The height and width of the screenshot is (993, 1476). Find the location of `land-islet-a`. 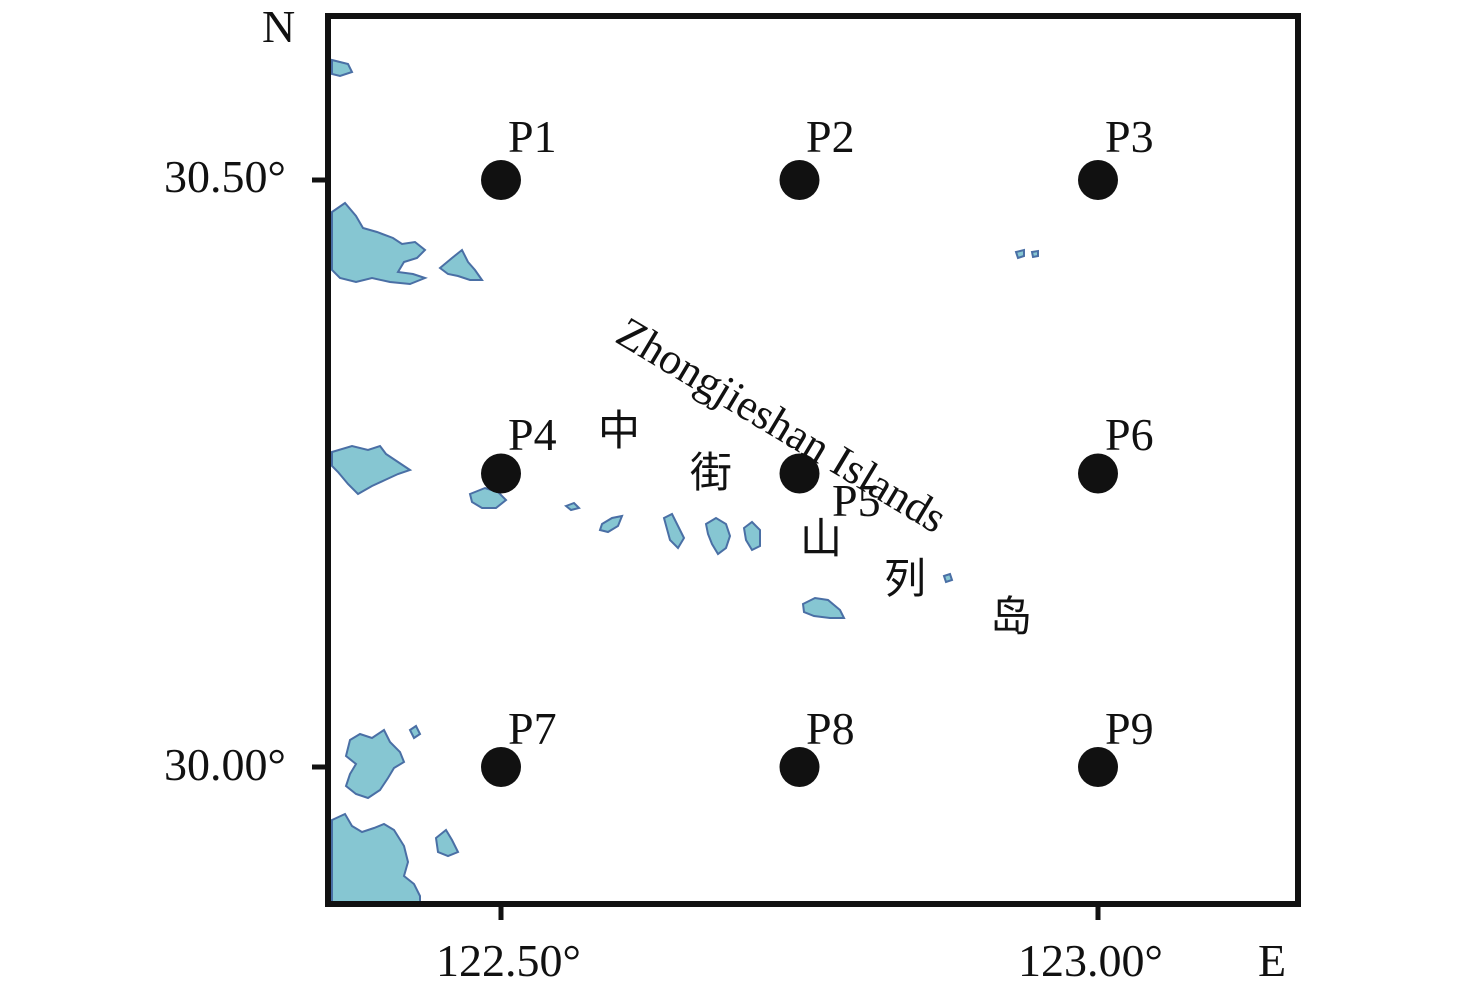

land-islet-a is located at coordinates (572, 506).